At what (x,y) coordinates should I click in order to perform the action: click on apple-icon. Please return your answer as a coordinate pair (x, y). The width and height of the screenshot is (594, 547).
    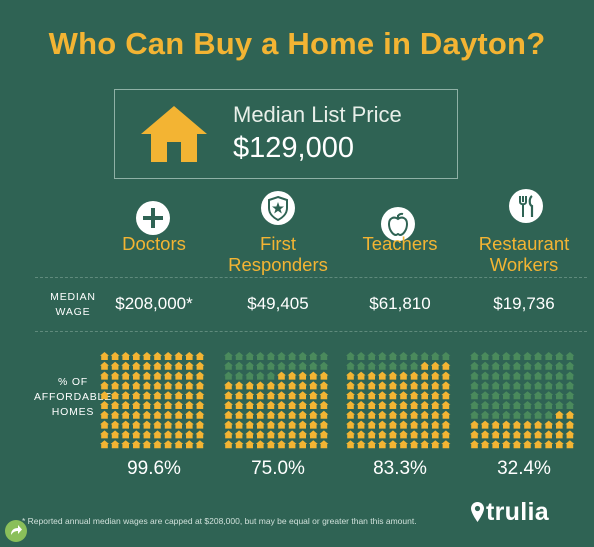
    Looking at the image, I should click on (398, 224).